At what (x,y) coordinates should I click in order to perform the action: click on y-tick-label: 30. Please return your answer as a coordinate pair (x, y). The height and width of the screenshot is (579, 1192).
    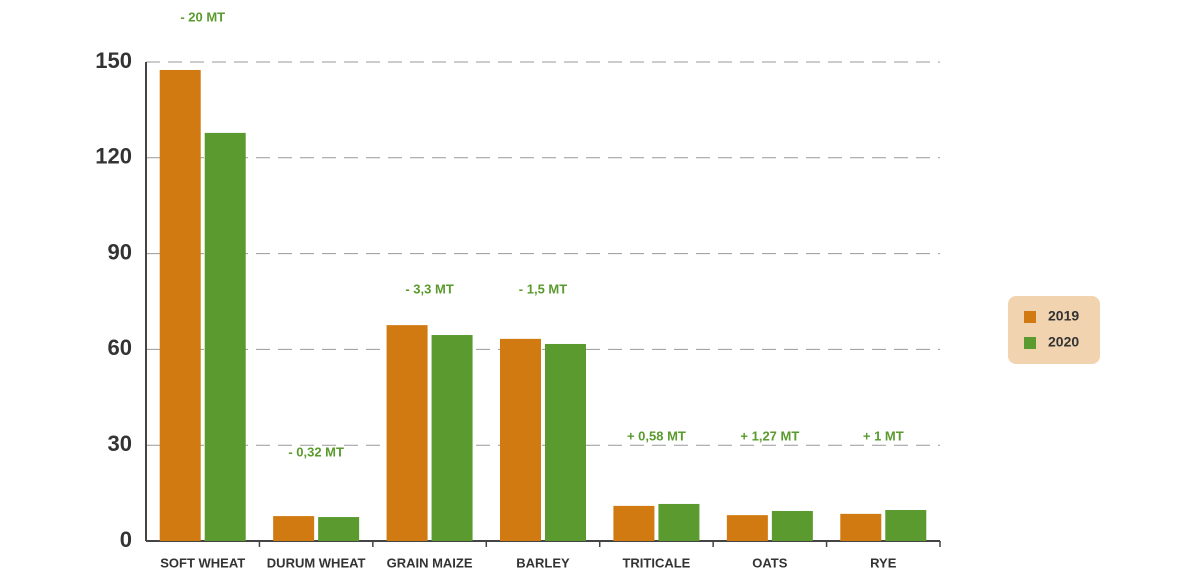
    Looking at the image, I should click on (120, 443).